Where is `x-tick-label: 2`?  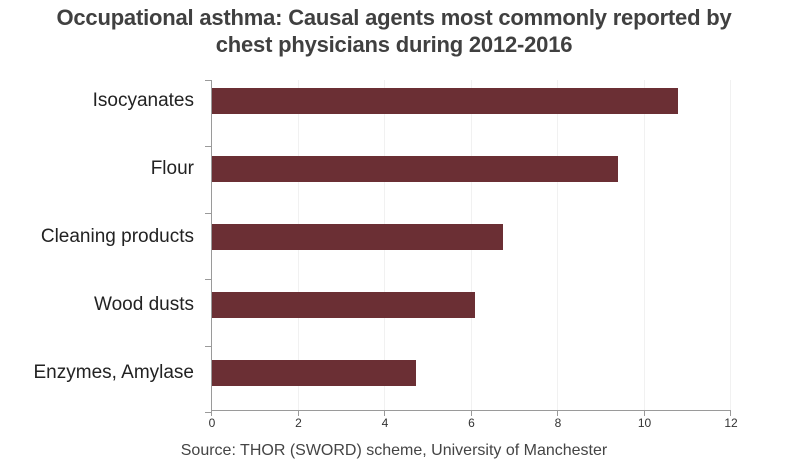
x-tick-label: 2 is located at coordinates (298, 423).